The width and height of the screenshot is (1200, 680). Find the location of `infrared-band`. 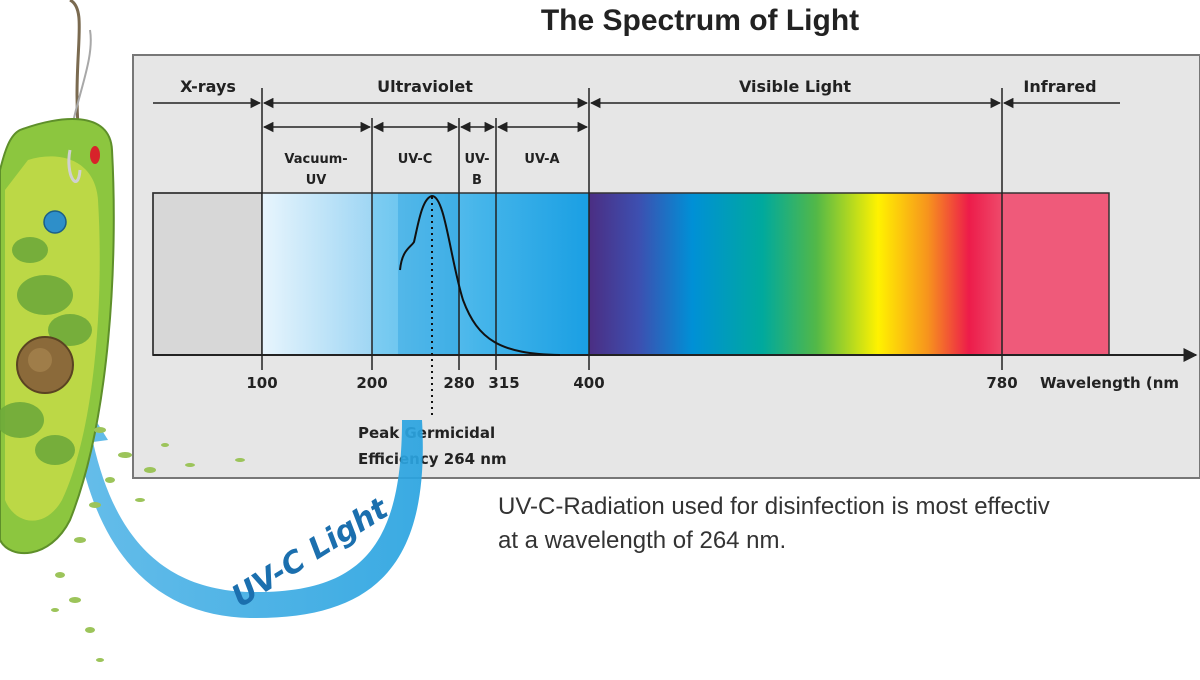

infrared-band is located at coordinates (1055, 274).